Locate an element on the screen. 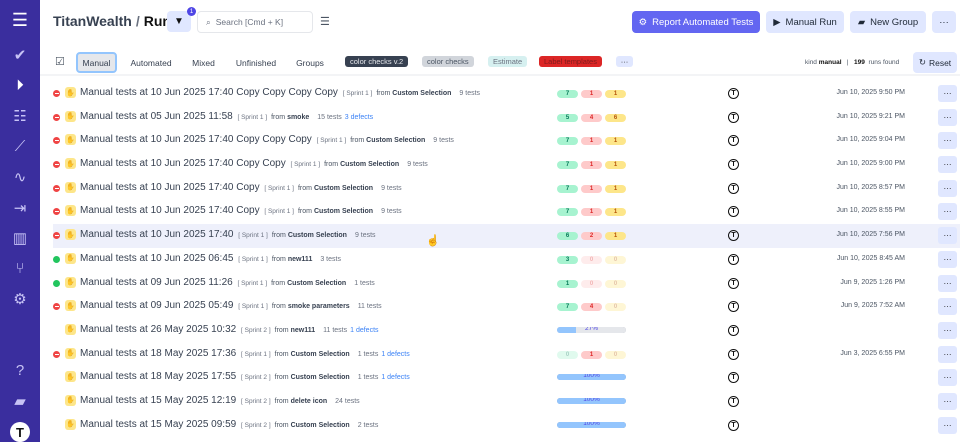 The height and width of the screenshot is (442, 960). tab-groups: Groups is located at coordinates (310, 62).